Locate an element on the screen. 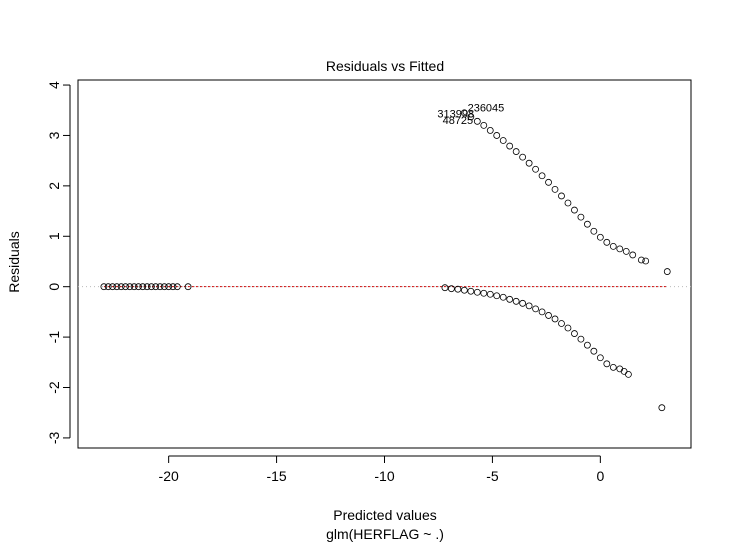 This screenshot has height=544, width=732. point-label: 313998 is located at coordinates (455, 115).